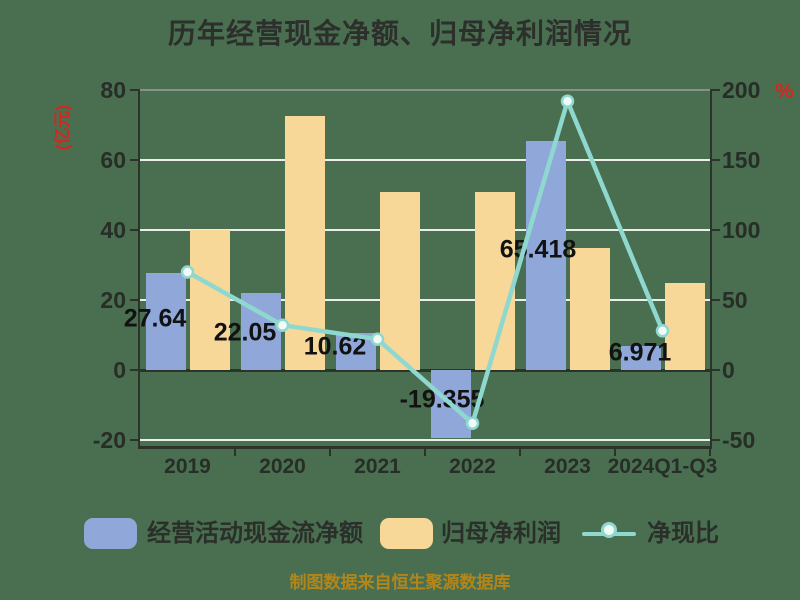  I want to click on bar-operating-cash, so click(165, 321).